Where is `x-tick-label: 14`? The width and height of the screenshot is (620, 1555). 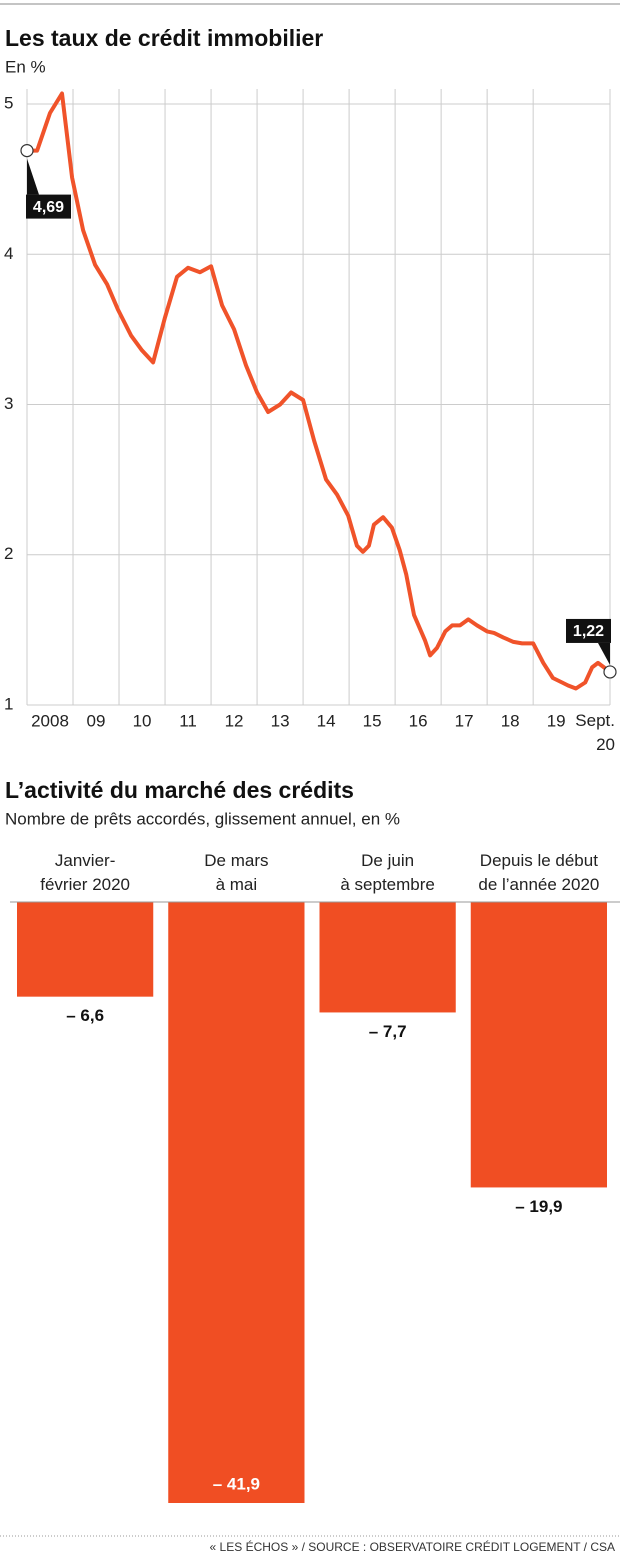
x-tick-label: 14 is located at coordinates (326, 720).